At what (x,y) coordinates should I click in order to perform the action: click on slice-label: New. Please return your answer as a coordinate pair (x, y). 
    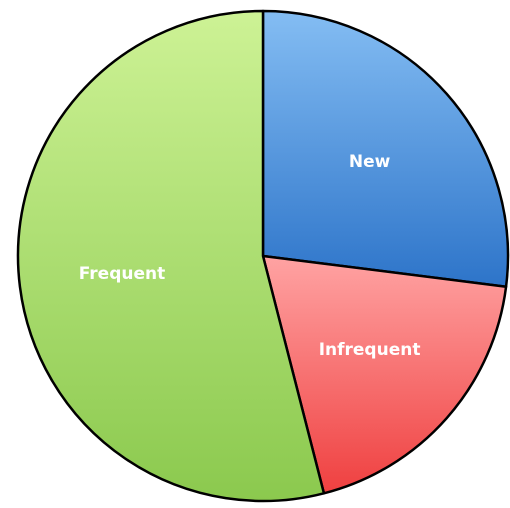
    Looking at the image, I should click on (370, 162).